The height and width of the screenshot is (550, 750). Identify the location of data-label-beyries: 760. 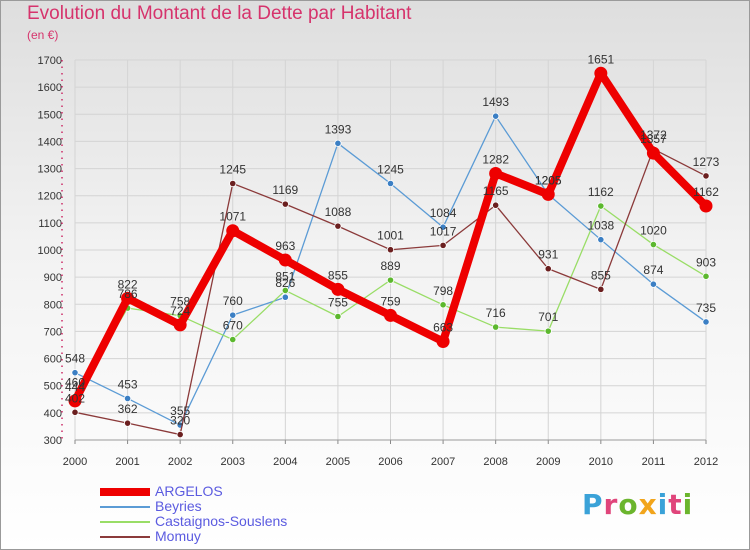
(233, 301).